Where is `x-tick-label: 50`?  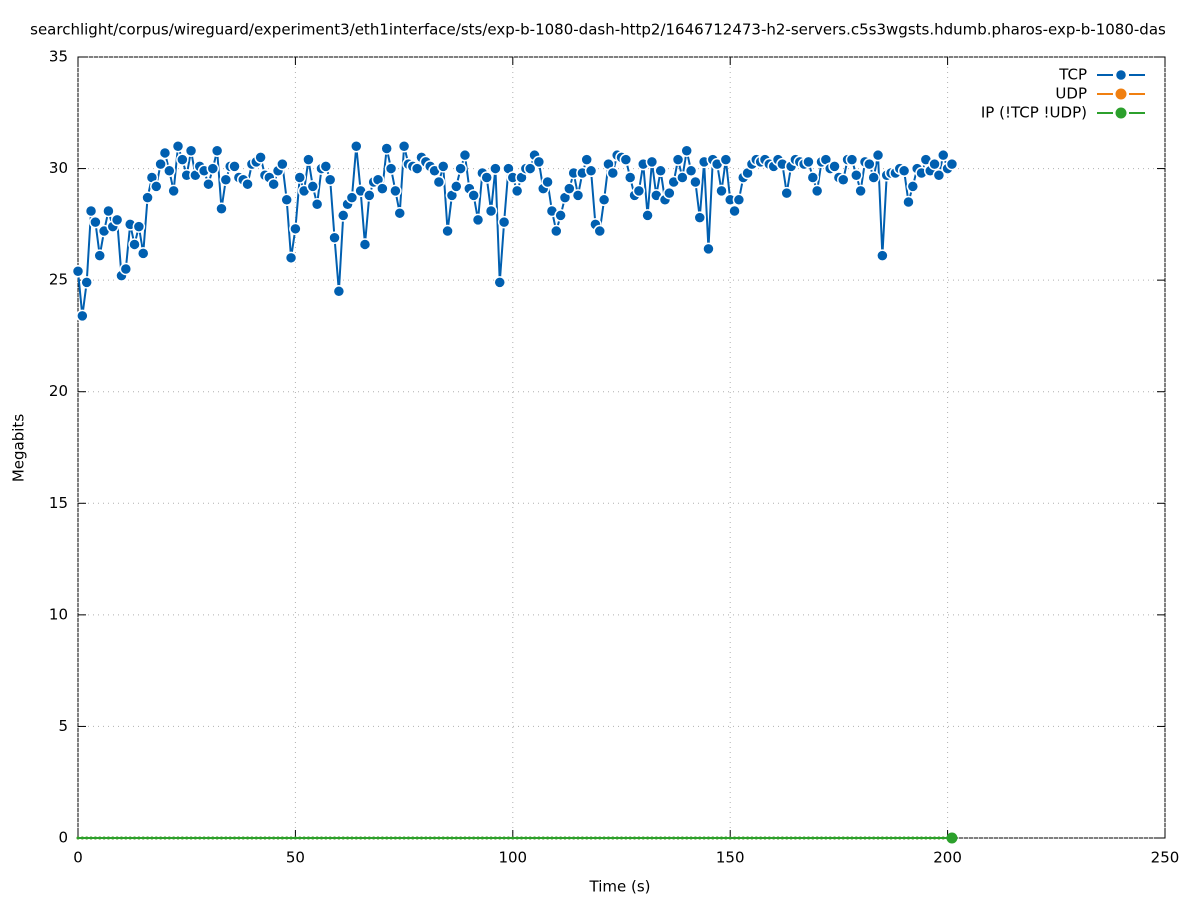 x-tick-label: 50 is located at coordinates (295, 858).